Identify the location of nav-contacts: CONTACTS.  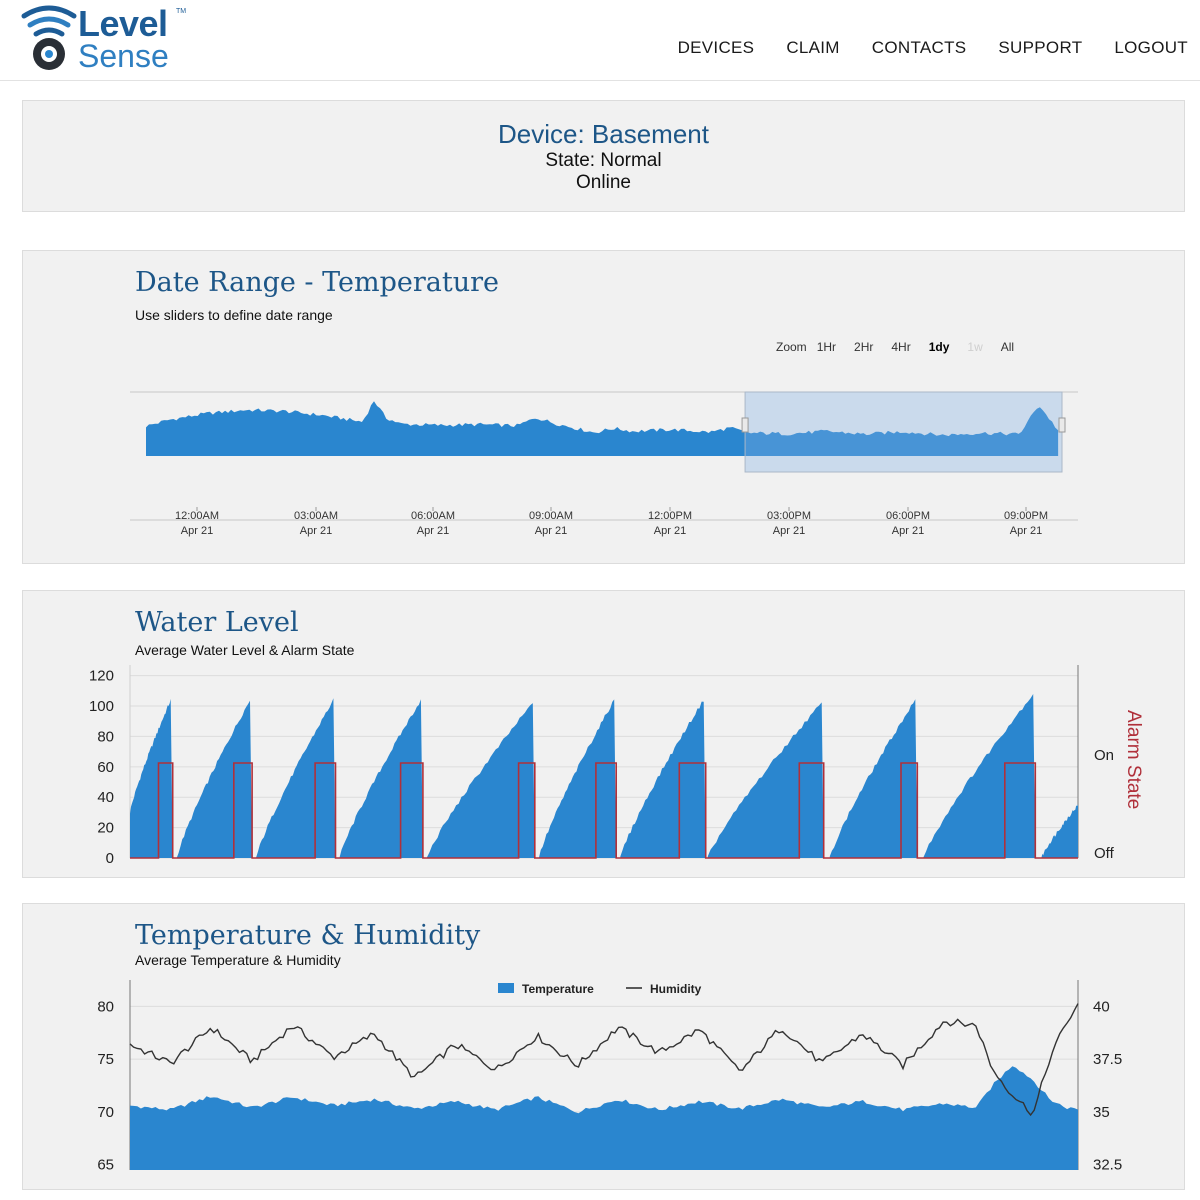
(919, 47).